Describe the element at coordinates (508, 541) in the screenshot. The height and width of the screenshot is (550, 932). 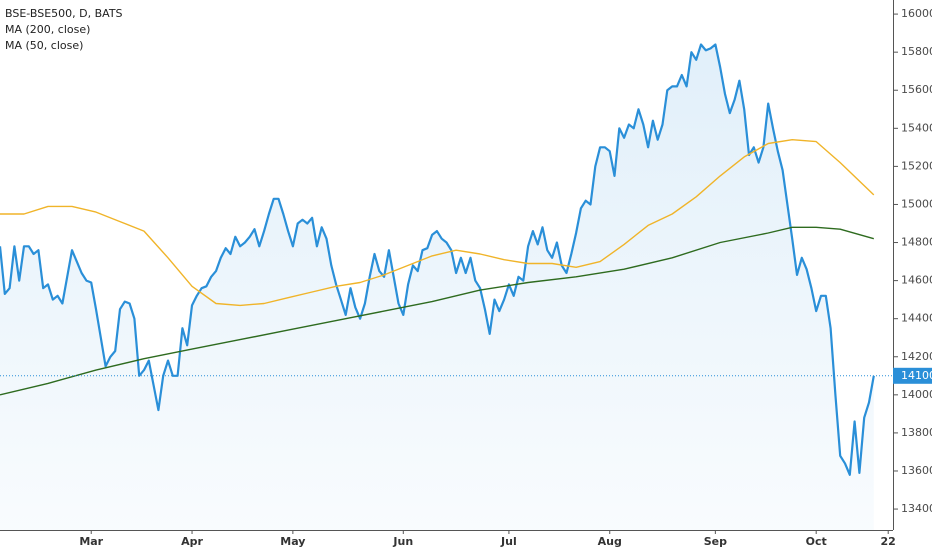
I see `x-tick-label: Jul` at that location.